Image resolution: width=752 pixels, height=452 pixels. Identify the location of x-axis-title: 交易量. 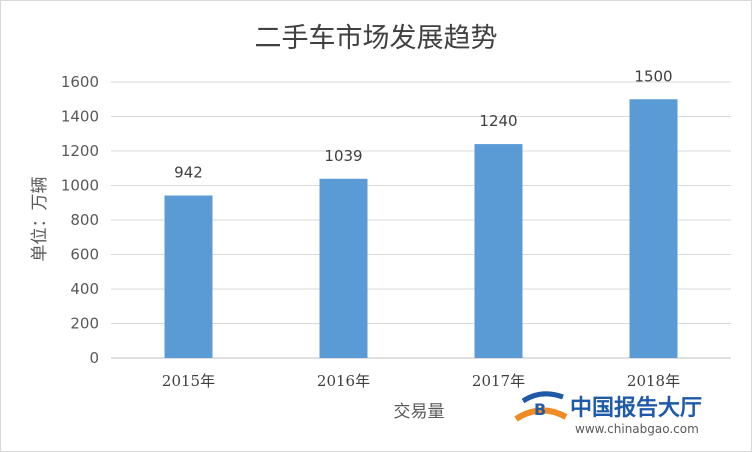
(419, 412).